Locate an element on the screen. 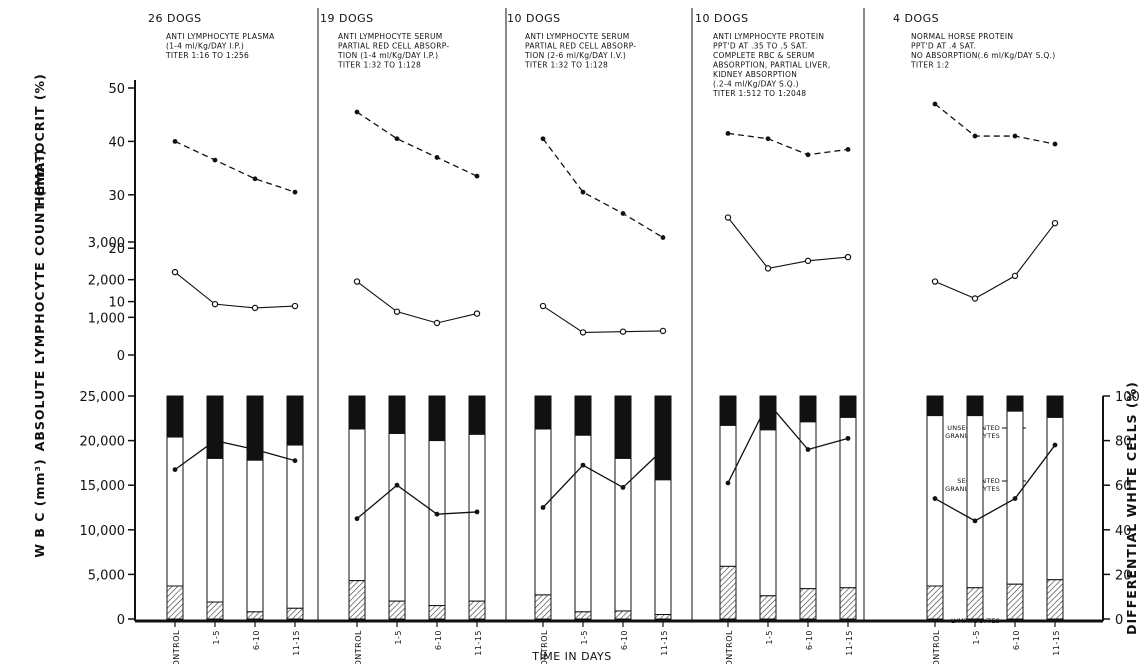 This screenshot has height=664, width=1145. hematocrit-tick-label: 20 is located at coordinates (116, 249).